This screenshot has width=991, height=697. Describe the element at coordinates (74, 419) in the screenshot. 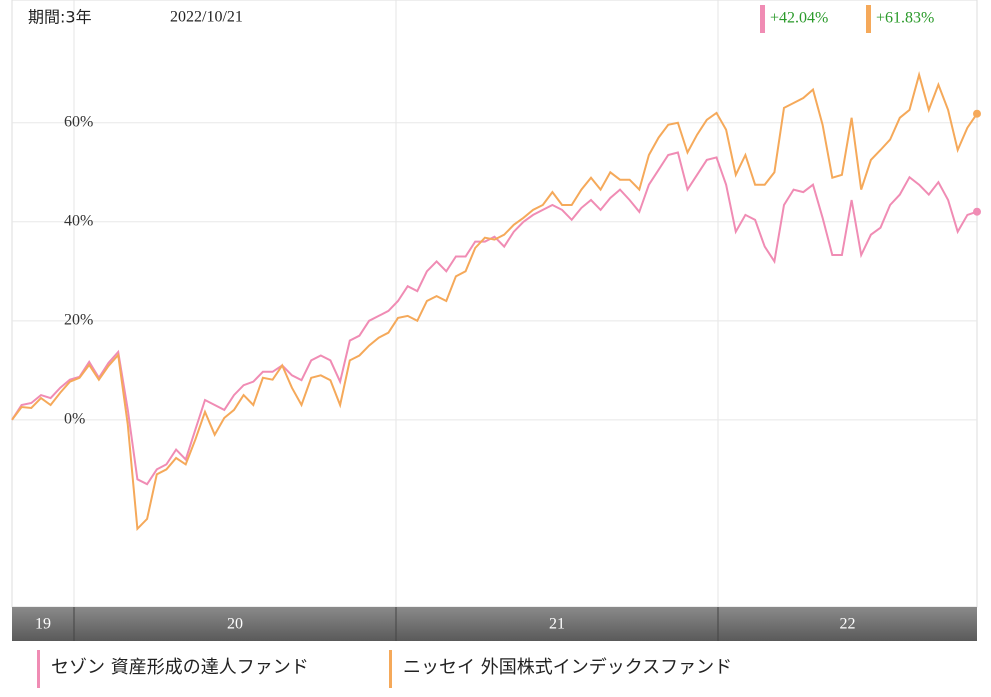

I see `y-tick-label: 0%` at that location.